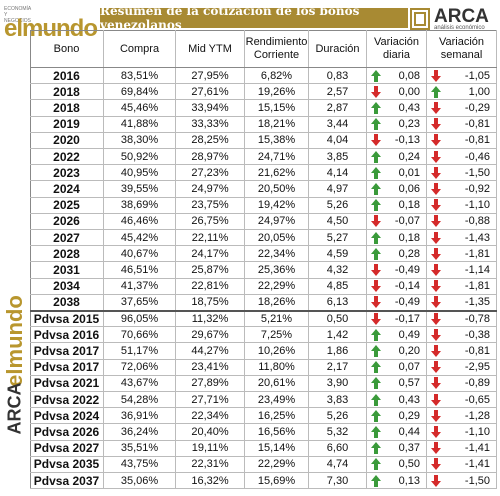 The image size is (500, 496). Describe the element at coordinates (67, 238) in the screenshot. I see `table-cell: 2027` at that location.